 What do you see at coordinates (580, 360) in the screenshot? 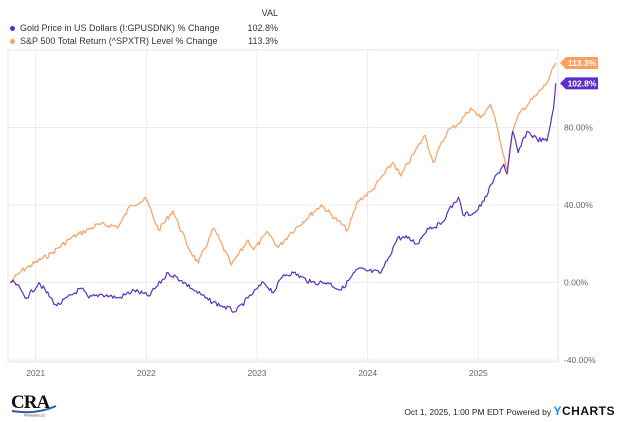
I see `y-tick-label: -40.00%` at bounding box center [580, 360].